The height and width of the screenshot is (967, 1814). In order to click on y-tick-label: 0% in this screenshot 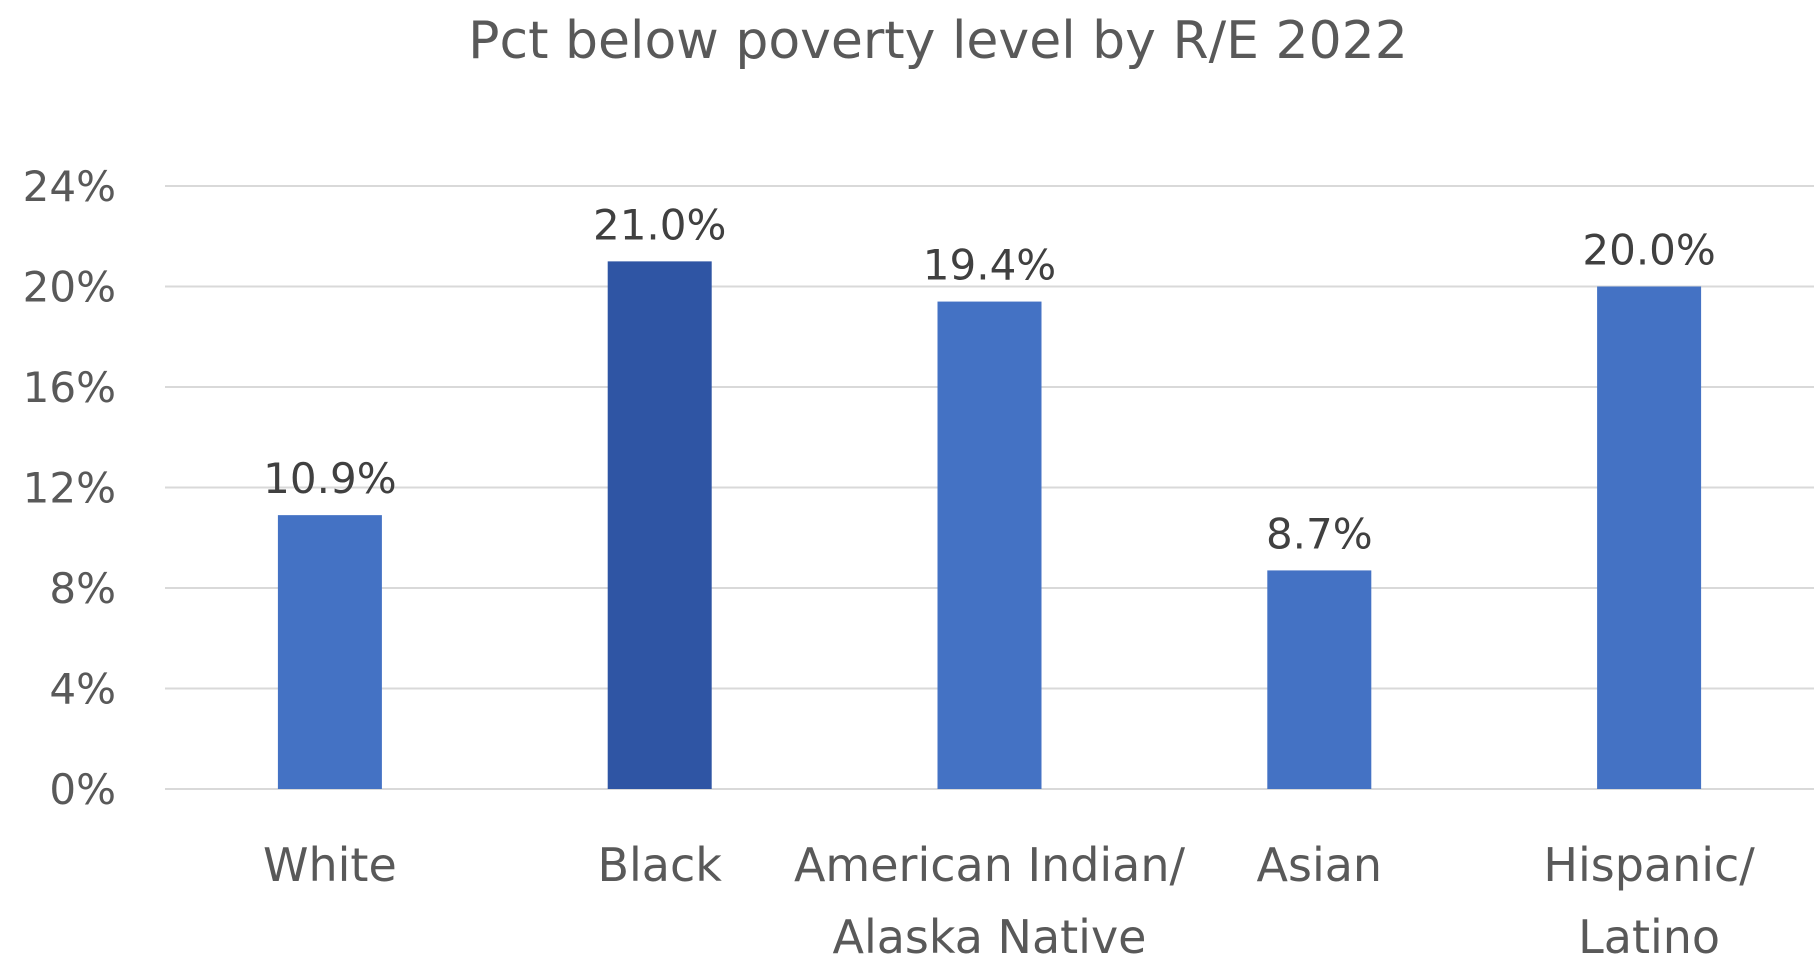, I will do `click(82, 789)`.